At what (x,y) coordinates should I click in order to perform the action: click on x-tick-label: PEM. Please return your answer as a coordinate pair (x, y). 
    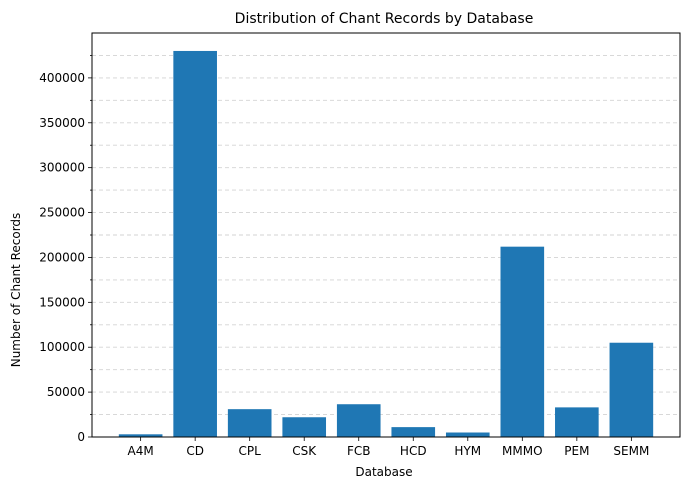
    Looking at the image, I should click on (576, 451).